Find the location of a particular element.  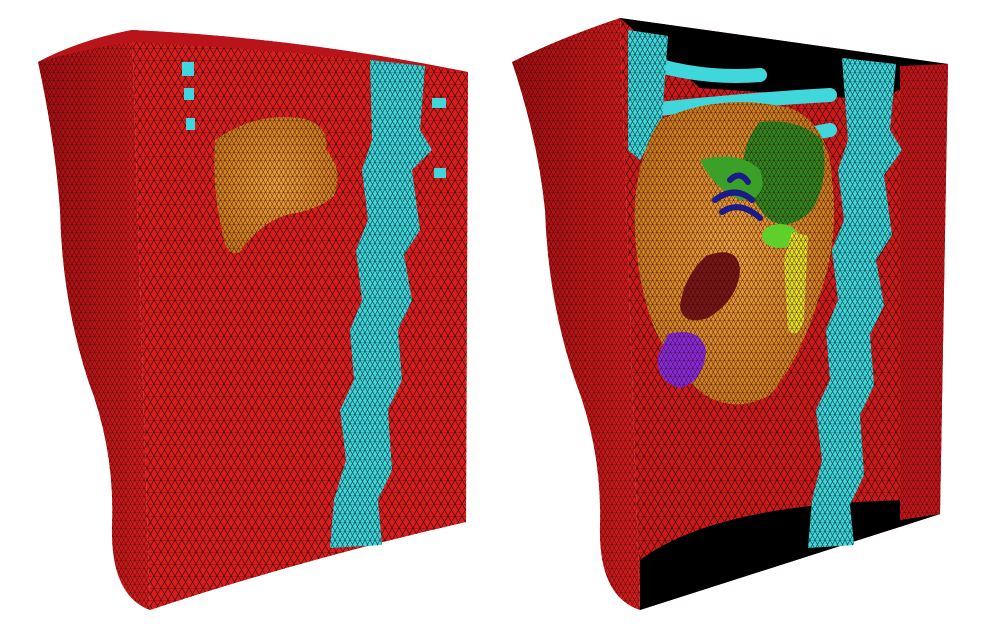

right-portal-vessels is located at coordinates (737, 196).